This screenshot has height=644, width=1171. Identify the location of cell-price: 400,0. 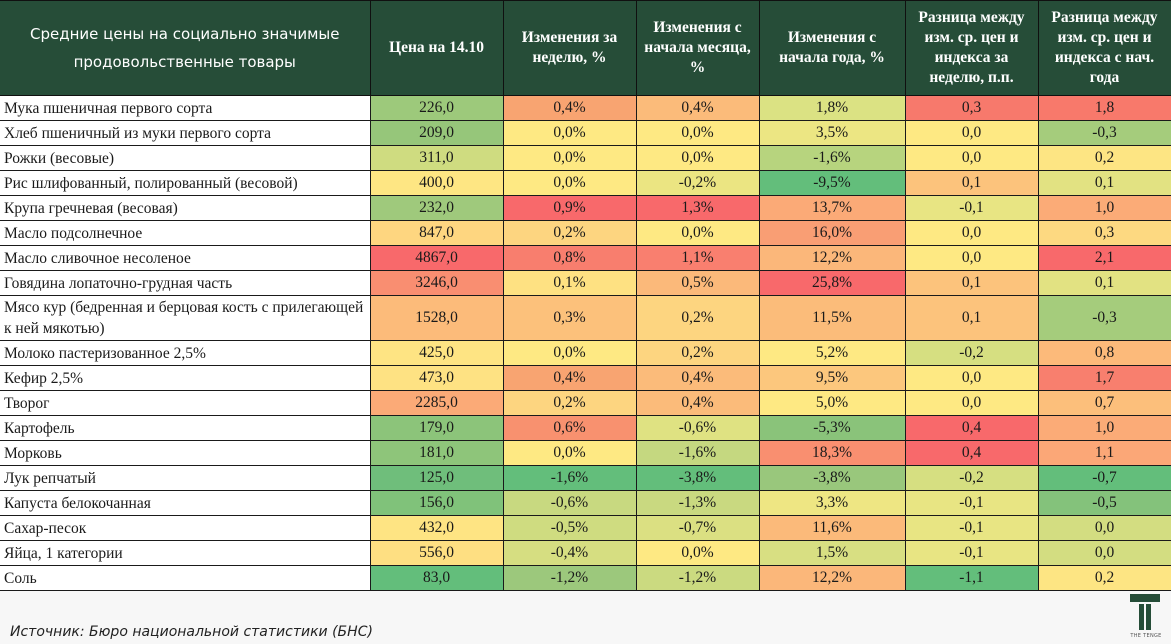
(436, 183).